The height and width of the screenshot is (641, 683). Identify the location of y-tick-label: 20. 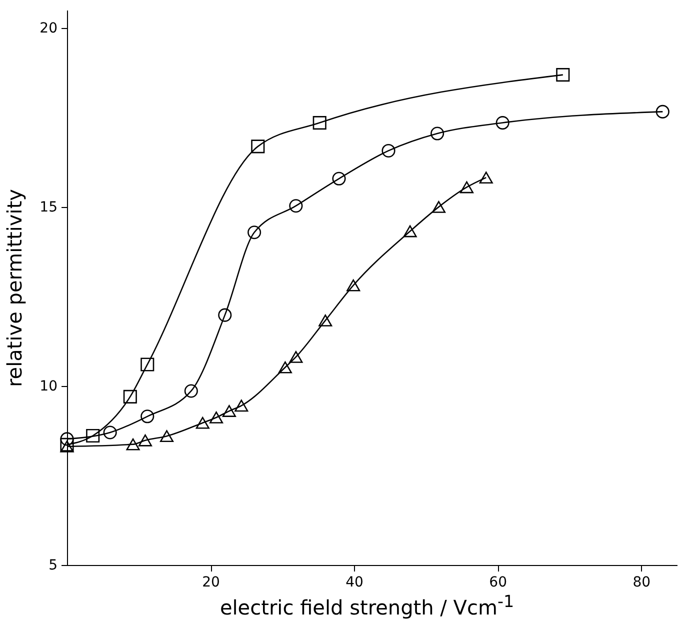
(49, 28).